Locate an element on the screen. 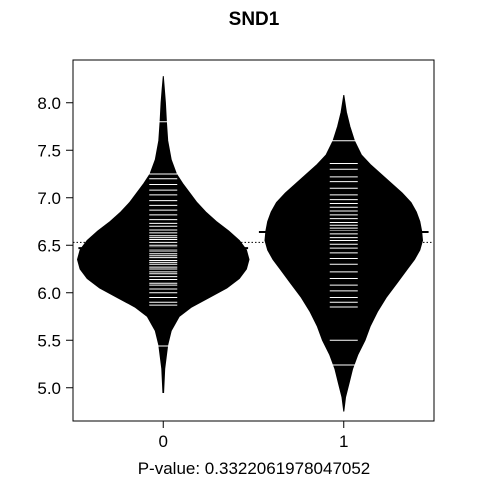 Image resolution: width=480 pixels, height=480 pixels. y-axis: 5.0 5.5 6.0 6.5 7.0 7.5 8.0 is located at coordinates (55, 246).